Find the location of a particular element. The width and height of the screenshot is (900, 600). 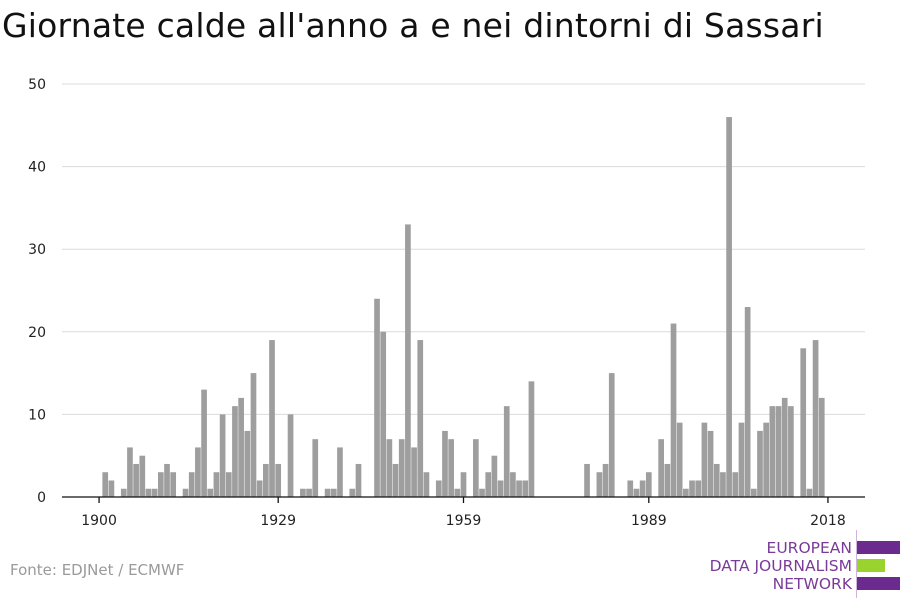

logo-line-data-journalism: DATA JOURNALISM is located at coordinates (780, 566).